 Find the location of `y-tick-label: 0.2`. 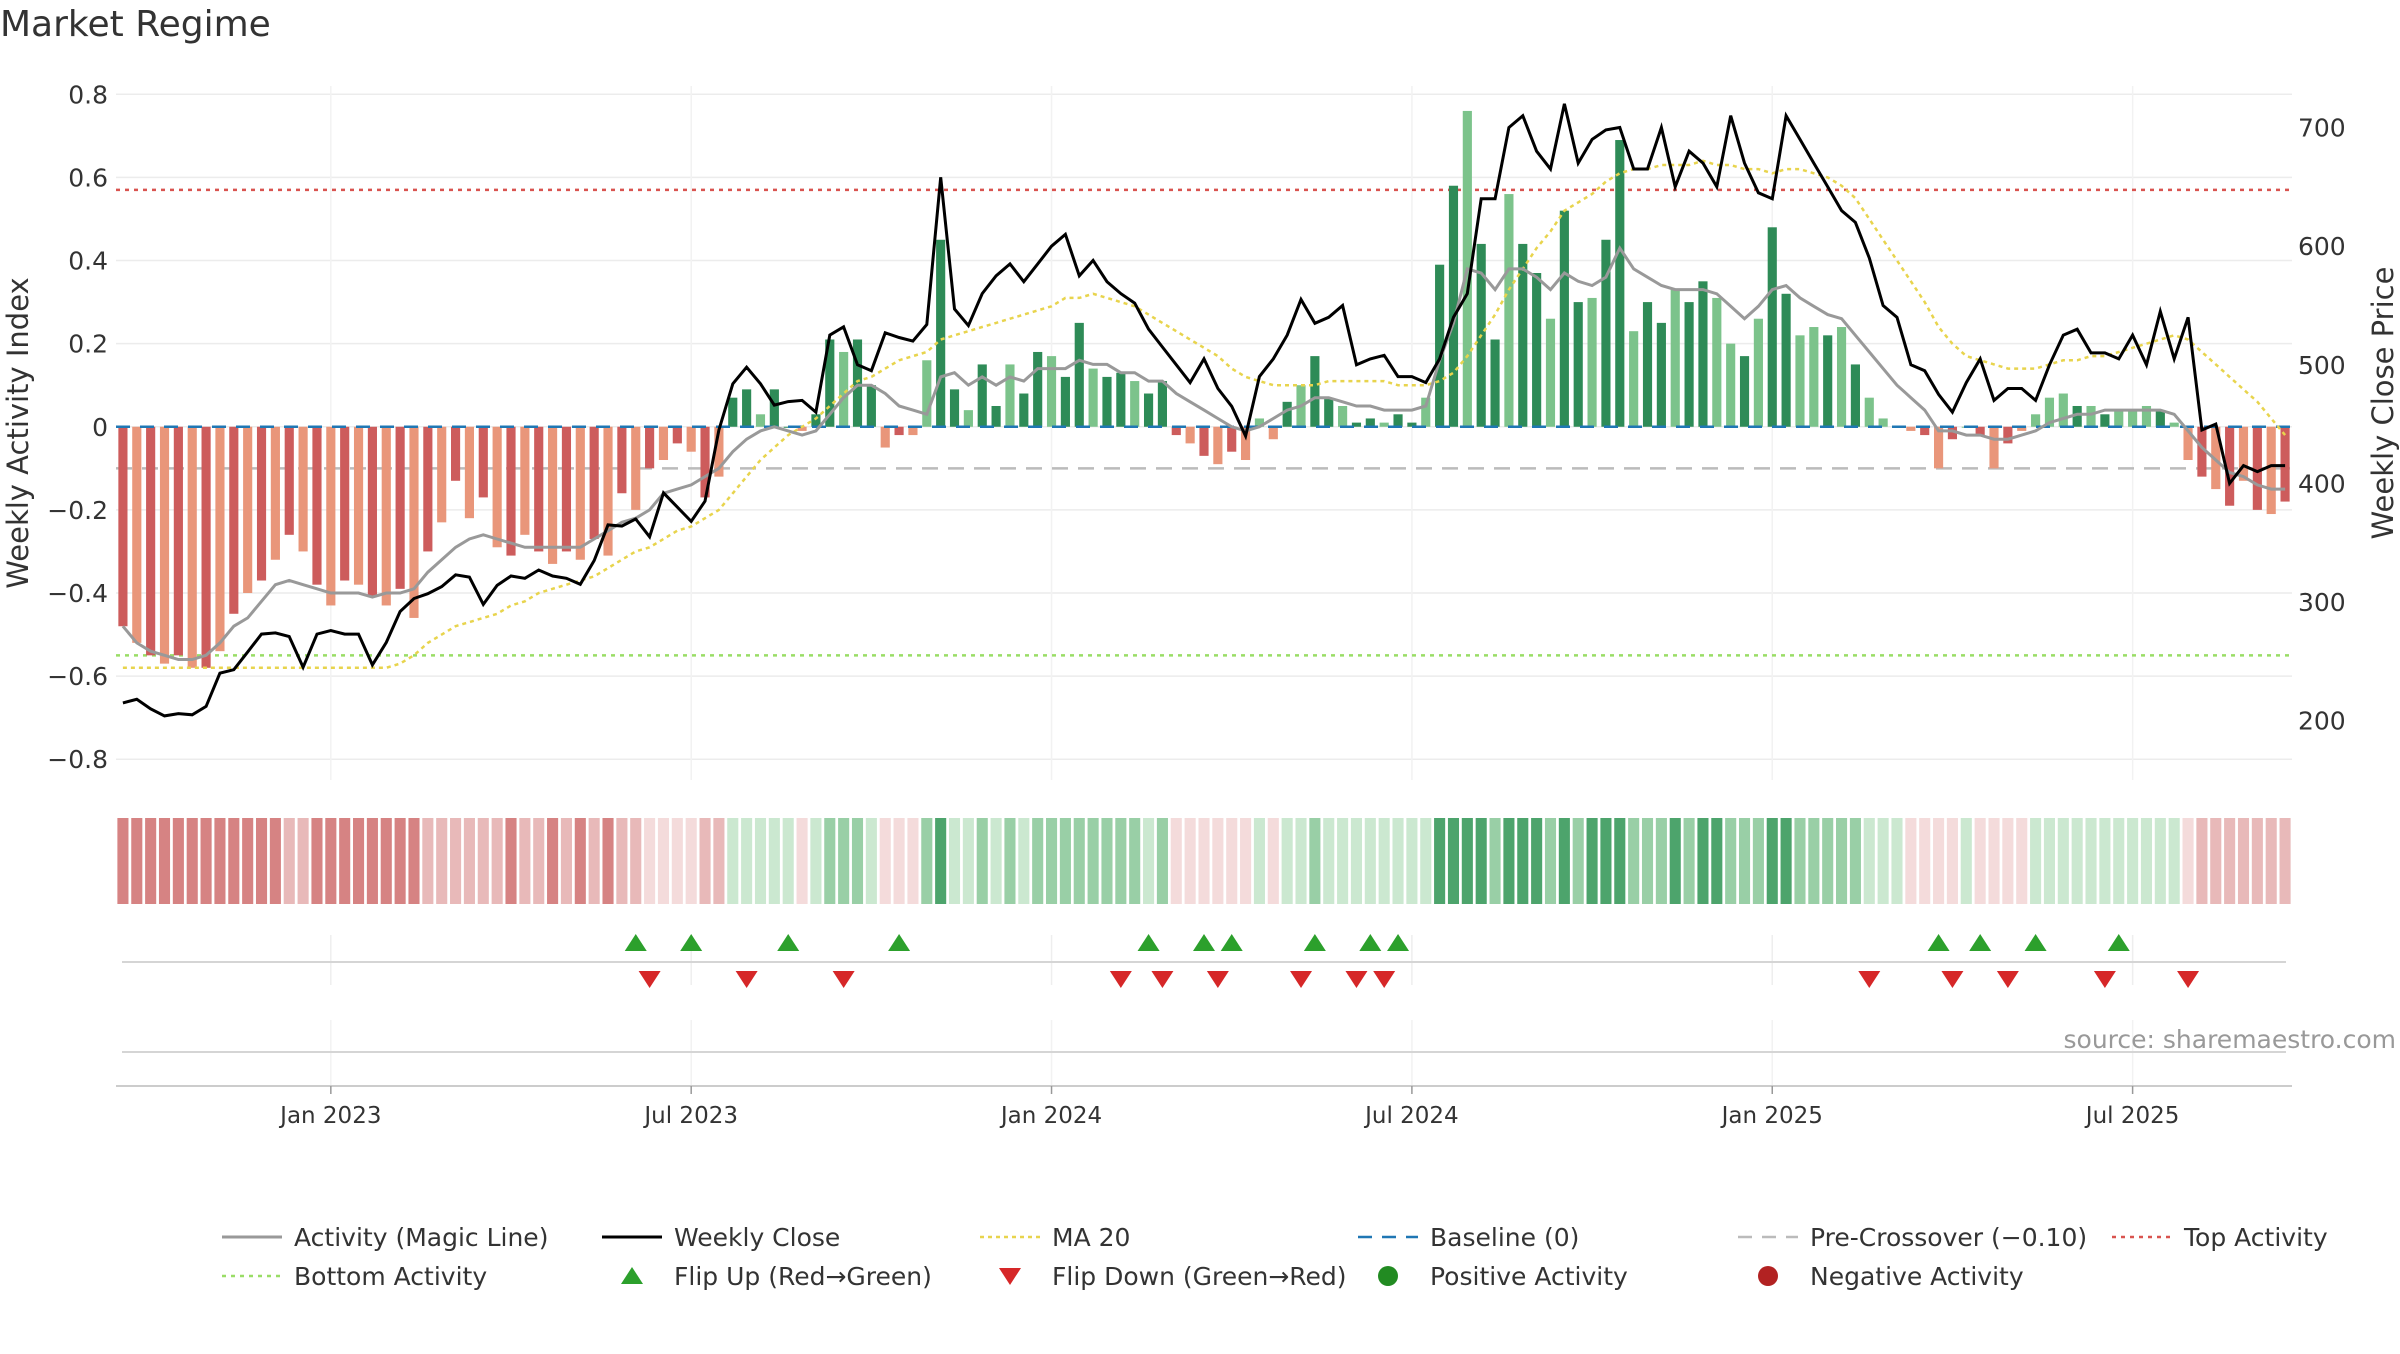

y-tick-label: 0.2 is located at coordinates (88, 344).